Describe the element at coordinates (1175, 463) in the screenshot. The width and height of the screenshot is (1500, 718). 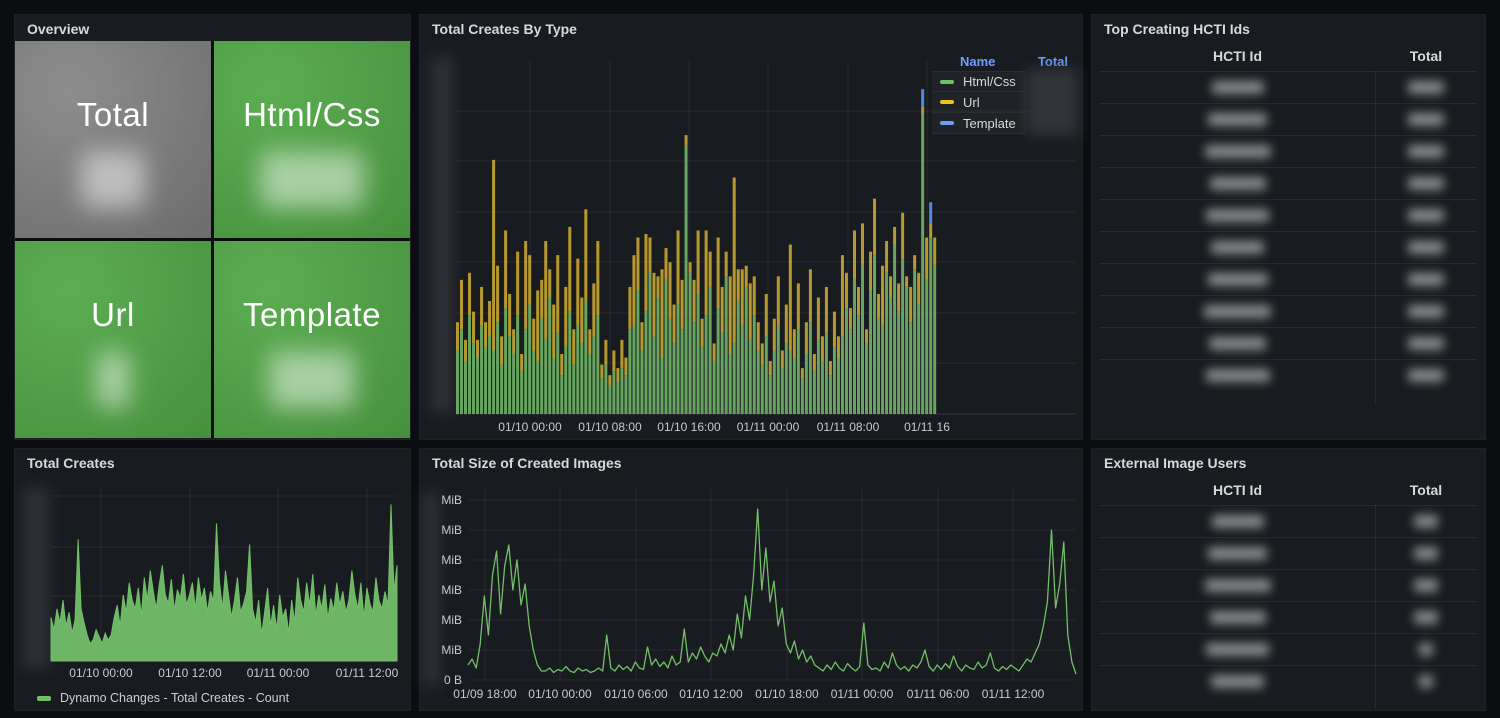
I see `panel-title-external-users: External Image Users` at that location.